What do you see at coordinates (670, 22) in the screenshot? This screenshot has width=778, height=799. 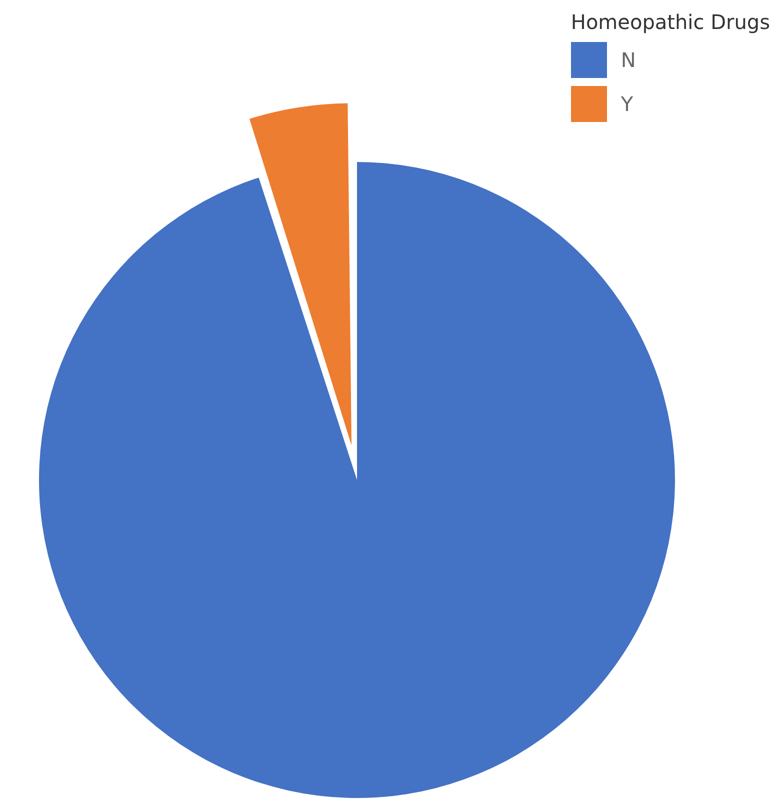 I see `legend-title: Homeopathic Drugs` at bounding box center [670, 22].